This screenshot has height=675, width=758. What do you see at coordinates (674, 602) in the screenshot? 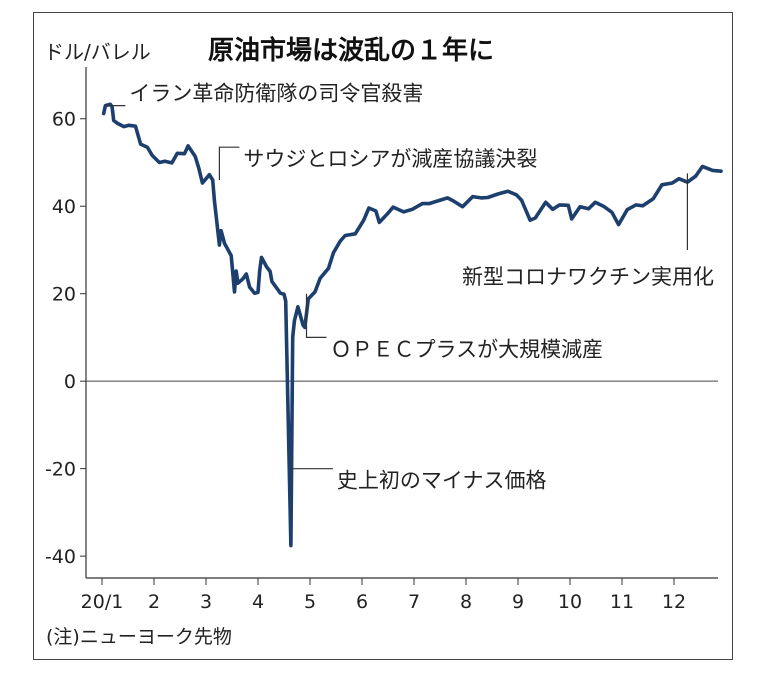
I see `x-tick-label: 12` at bounding box center [674, 602].